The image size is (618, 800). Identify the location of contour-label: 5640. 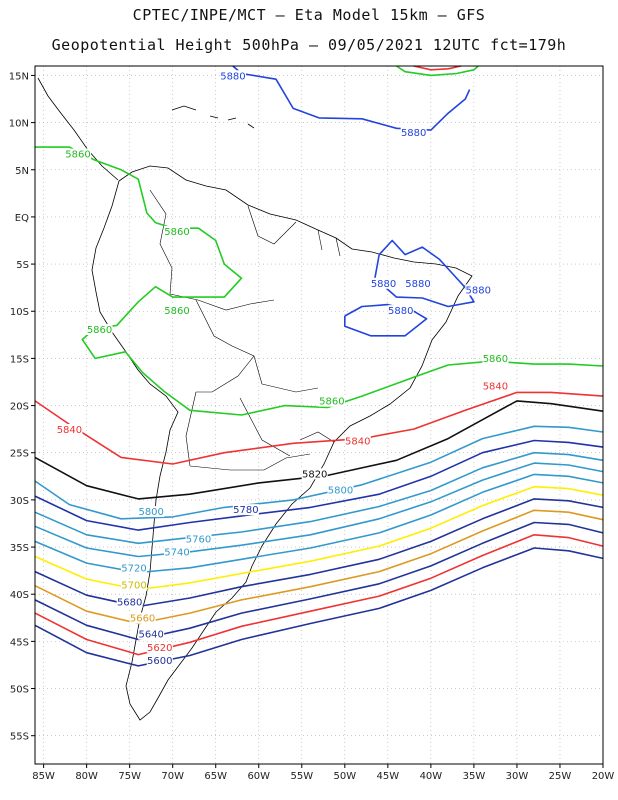
(150, 635).